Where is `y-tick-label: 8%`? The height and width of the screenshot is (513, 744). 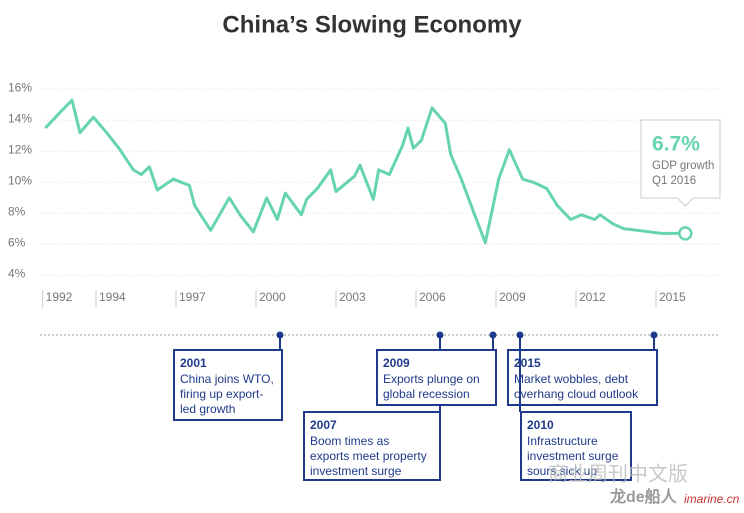 y-tick-label: 8% is located at coordinates (17, 211).